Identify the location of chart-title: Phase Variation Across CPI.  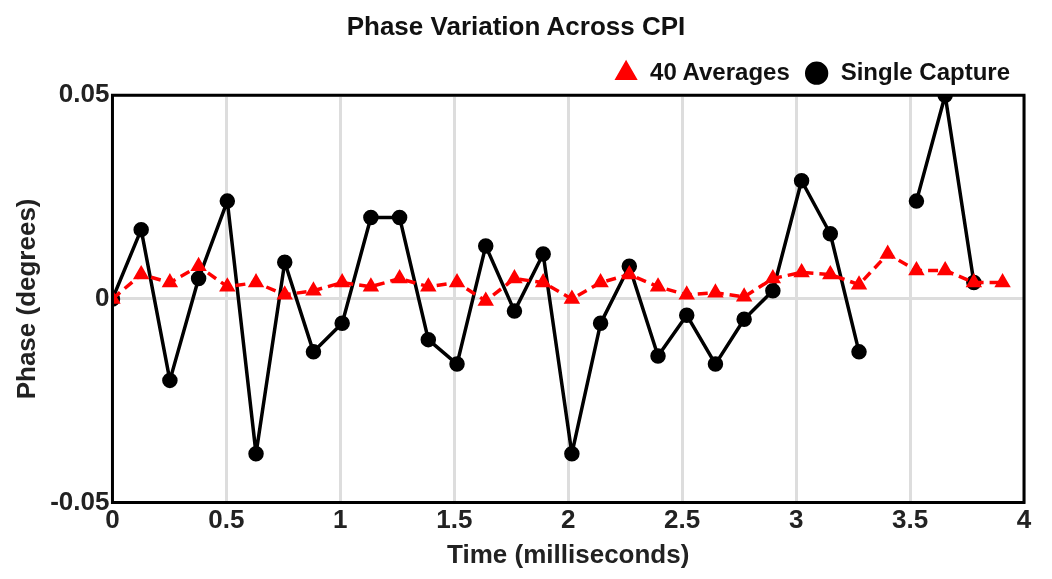
(516, 25).